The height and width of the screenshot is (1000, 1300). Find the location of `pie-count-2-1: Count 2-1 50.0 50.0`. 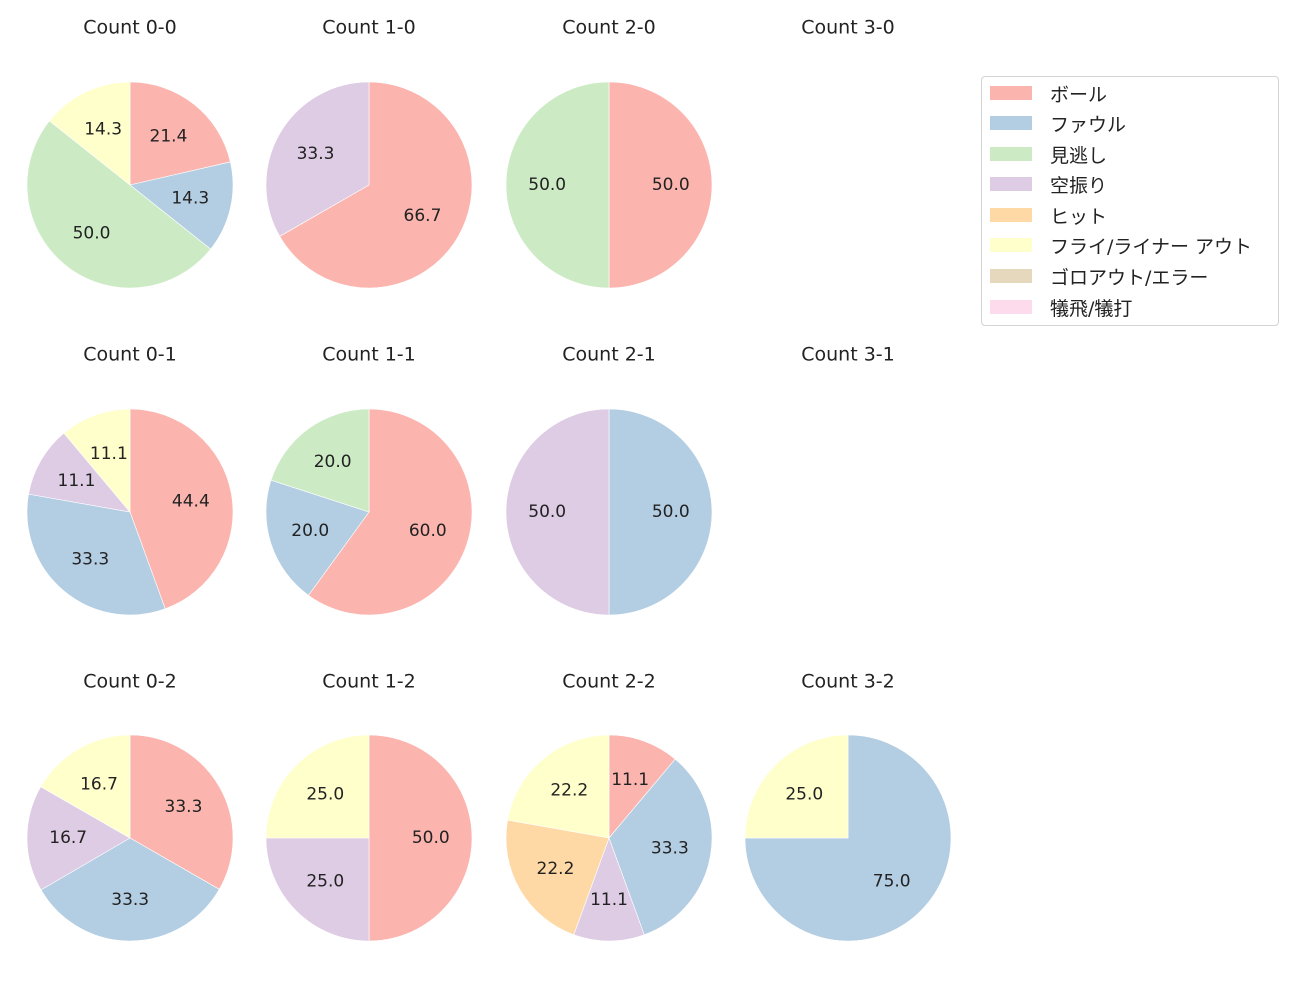

pie-count-2-1: Count 2-1 50.0 50.0 is located at coordinates (609, 480).